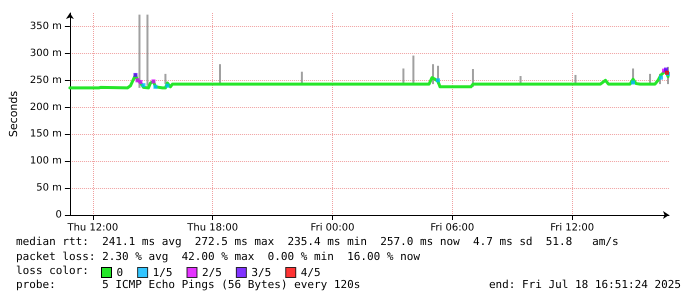  What do you see at coordinates (52, 270) in the screenshot?
I see `legend-title: loss color:` at bounding box center [52, 270].